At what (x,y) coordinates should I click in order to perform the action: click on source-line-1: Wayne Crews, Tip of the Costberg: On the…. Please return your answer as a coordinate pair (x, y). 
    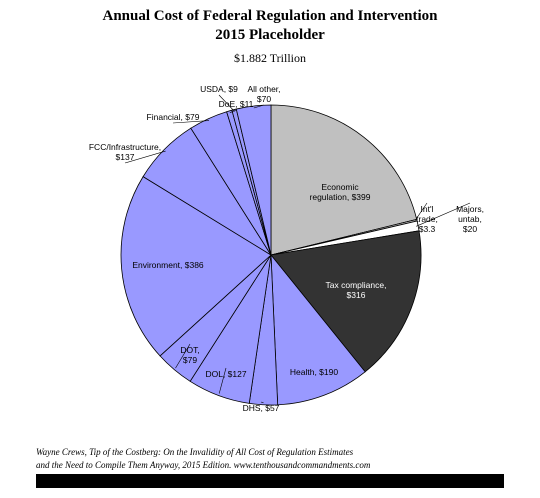
    Looking at the image, I should click on (195, 452).